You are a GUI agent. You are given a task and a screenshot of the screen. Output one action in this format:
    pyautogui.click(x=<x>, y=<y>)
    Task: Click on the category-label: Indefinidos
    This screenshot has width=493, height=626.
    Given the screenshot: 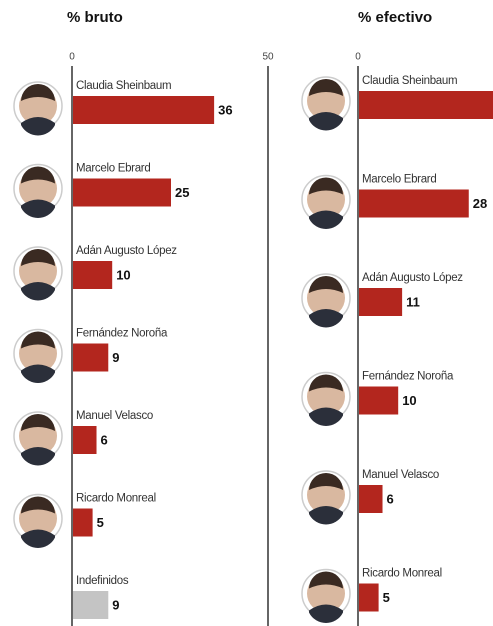 What is the action you would take?
    pyautogui.click(x=102, y=581)
    